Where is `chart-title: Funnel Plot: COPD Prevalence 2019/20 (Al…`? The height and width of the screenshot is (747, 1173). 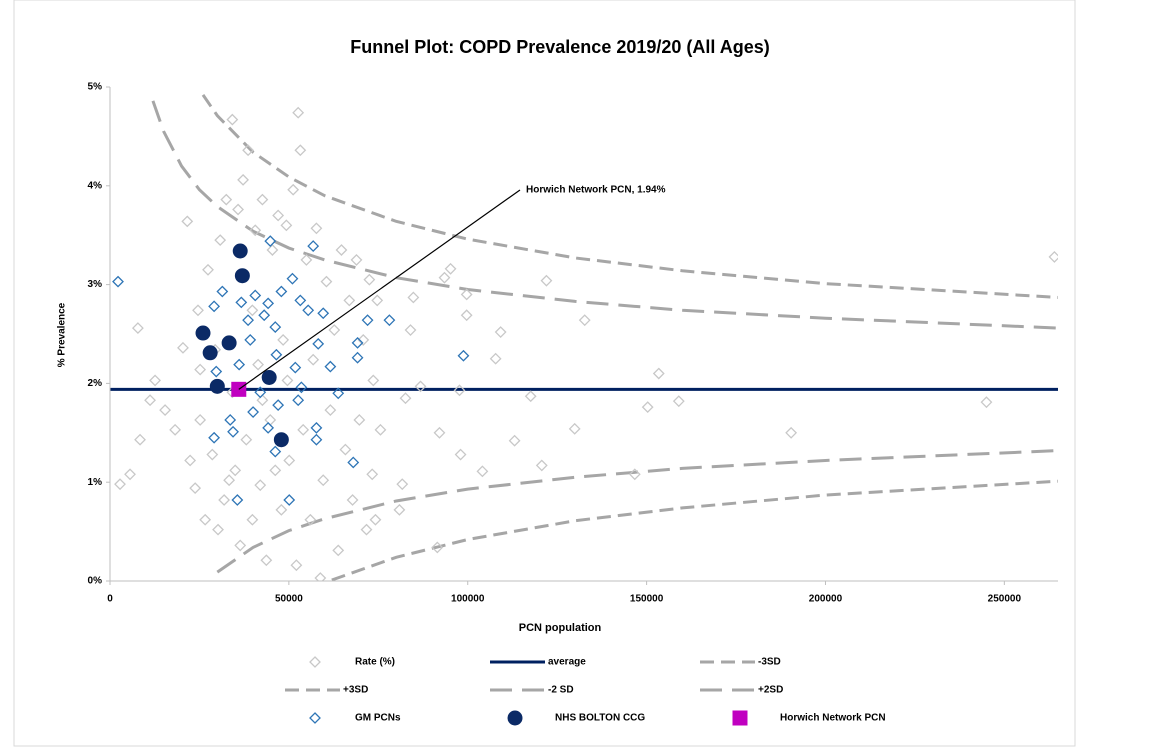 chart-title: Funnel Plot: COPD Prevalence 2019/20 (Al… is located at coordinates (559, 47).